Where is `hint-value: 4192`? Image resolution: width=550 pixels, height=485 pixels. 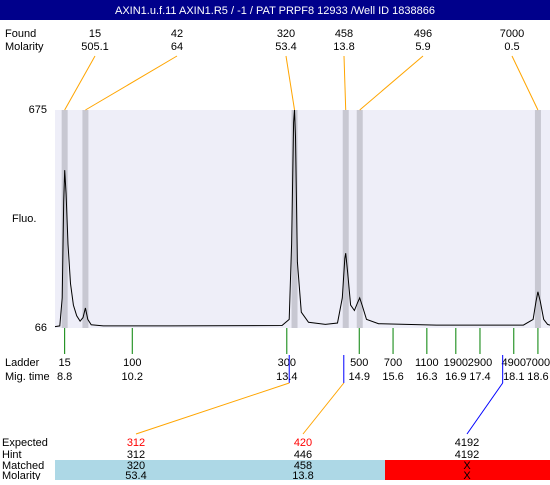 hint-value: 4192 is located at coordinates (467, 455).